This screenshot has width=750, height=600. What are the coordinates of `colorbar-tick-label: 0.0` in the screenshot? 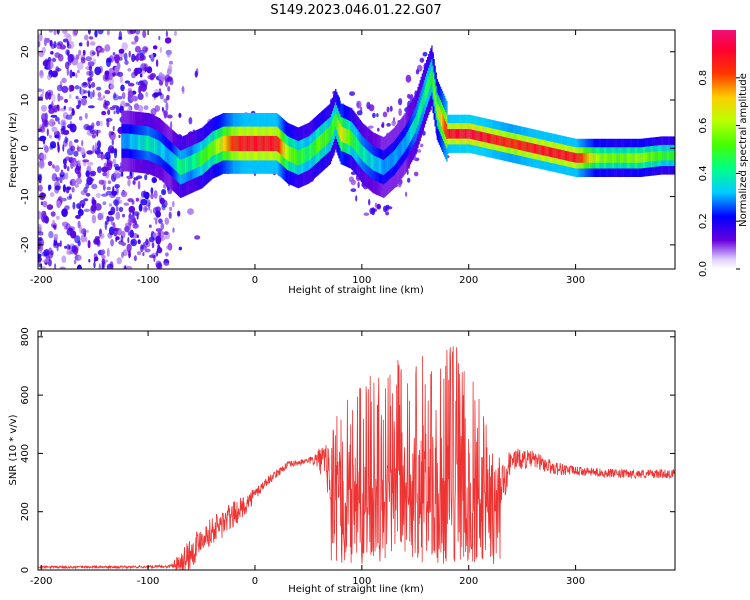 It's located at (703, 269).